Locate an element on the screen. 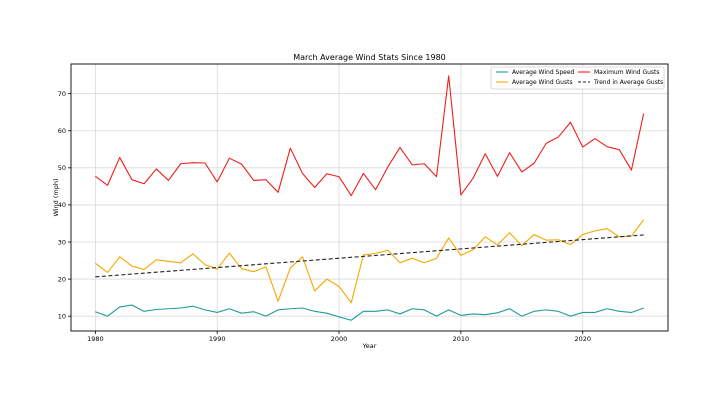  y-axis-label: Wind (mph) is located at coordinates (56, 197).